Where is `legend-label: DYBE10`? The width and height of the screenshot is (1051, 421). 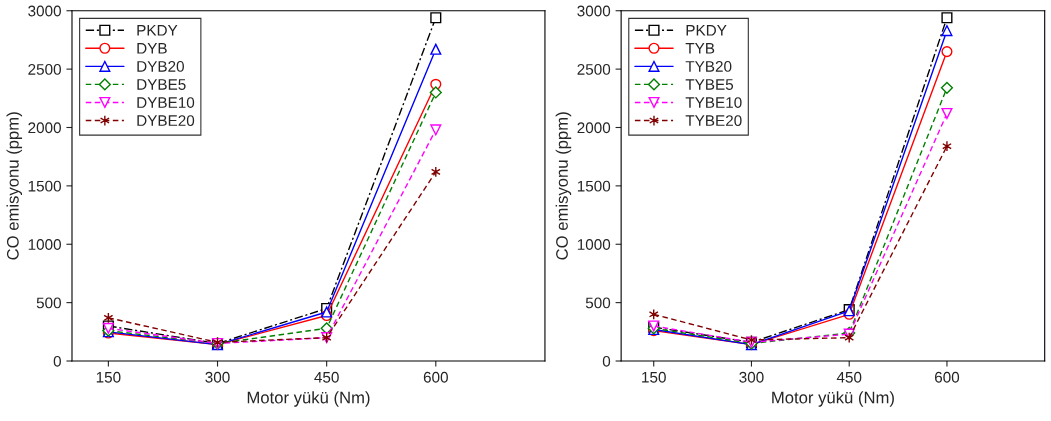
legend-label: DYBE10 is located at coordinates (166, 102).